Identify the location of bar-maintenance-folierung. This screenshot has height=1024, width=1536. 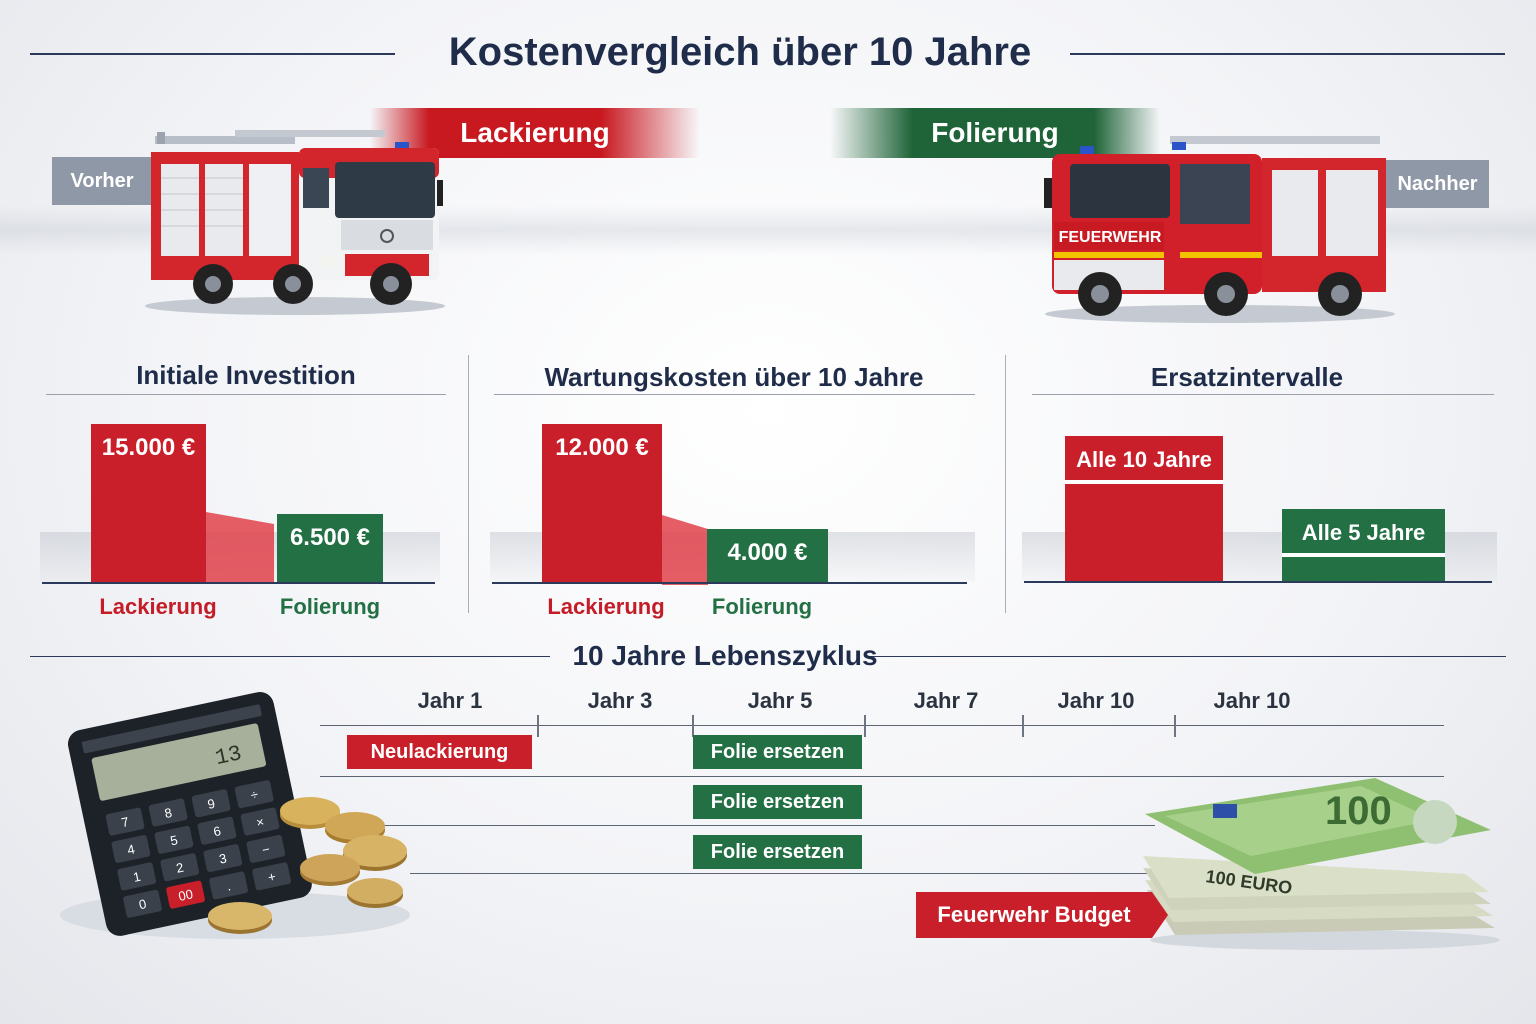
(767, 555).